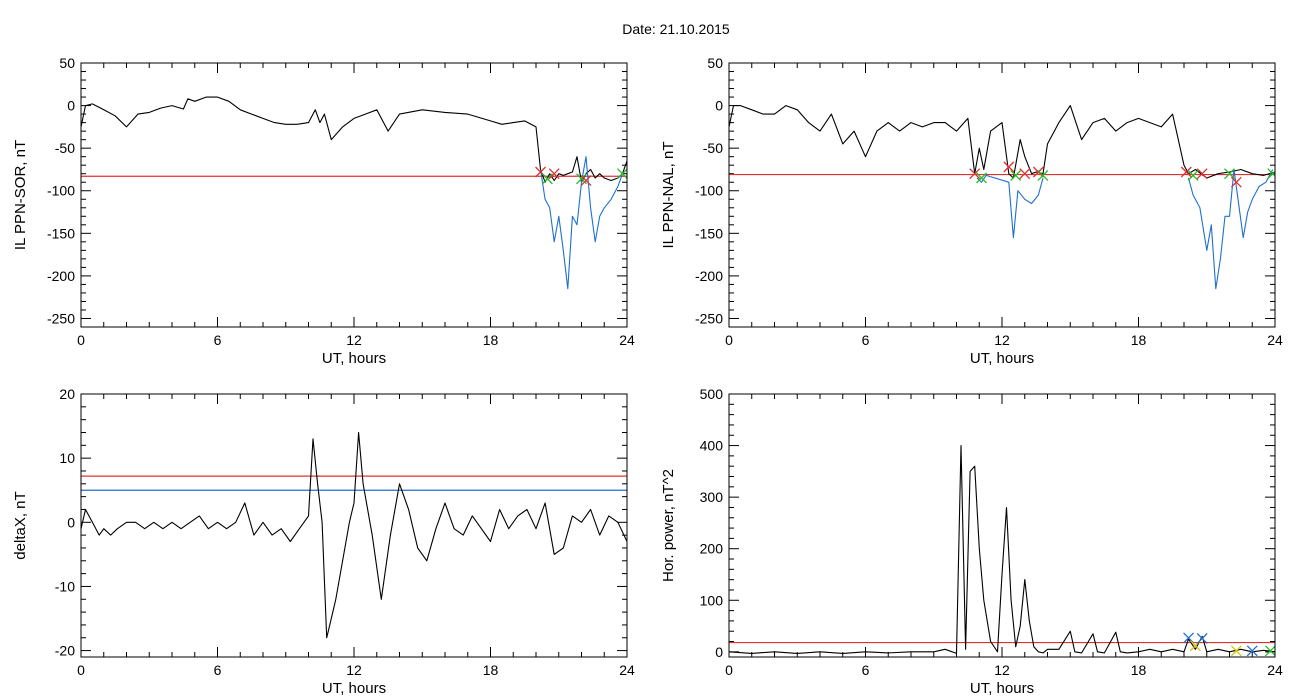 The height and width of the screenshot is (700, 1300). What do you see at coordinates (668, 195) in the screenshot?
I see `y-axis-label: IL PPN-NAL, nT` at bounding box center [668, 195].